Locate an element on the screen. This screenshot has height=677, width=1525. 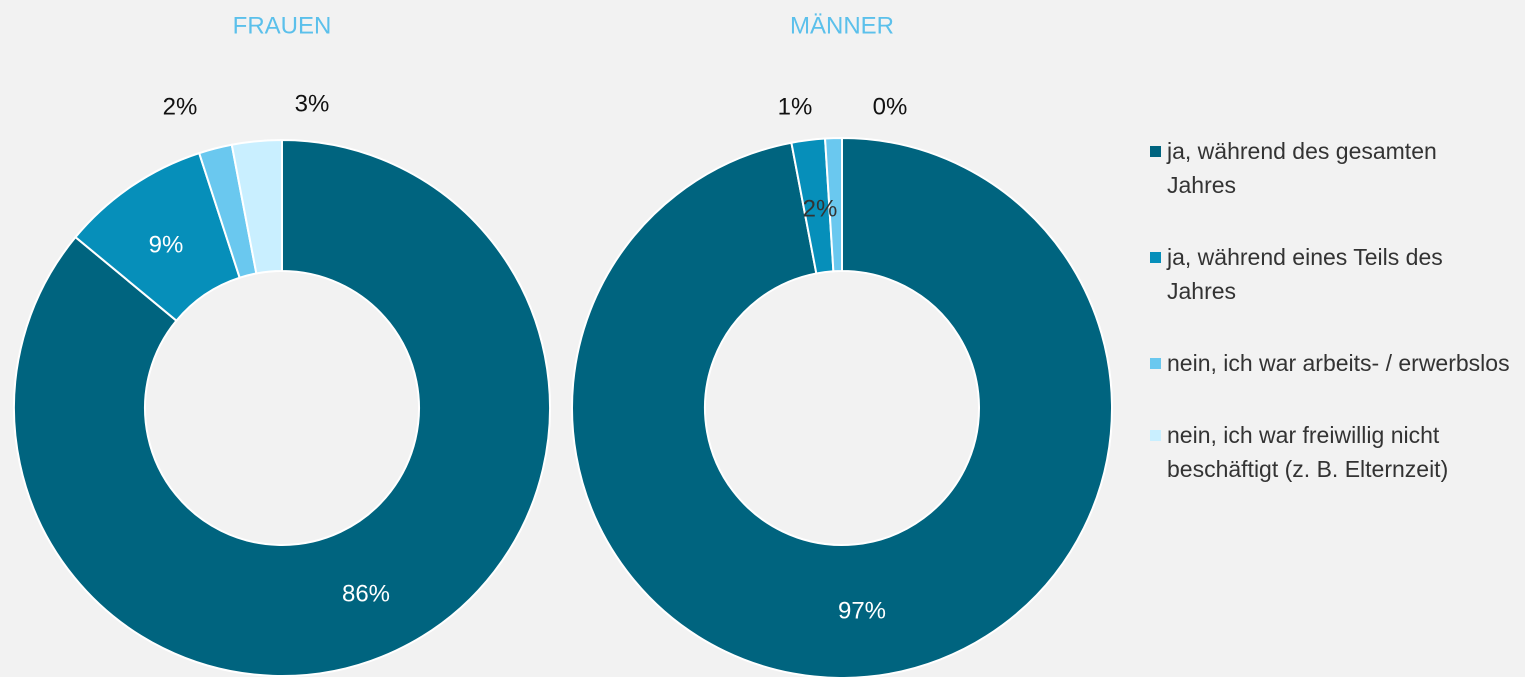
legend-item: ja, während des gesamten Jahres is located at coordinates (1335, 168).